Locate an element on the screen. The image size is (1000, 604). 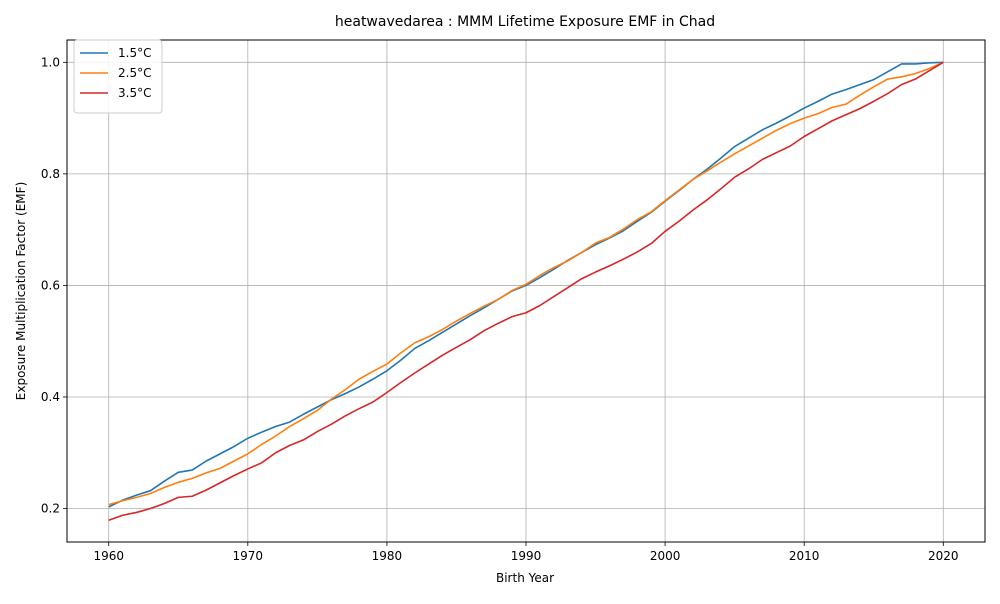
y-tick-label: 1.0 is located at coordinates (50, 62).